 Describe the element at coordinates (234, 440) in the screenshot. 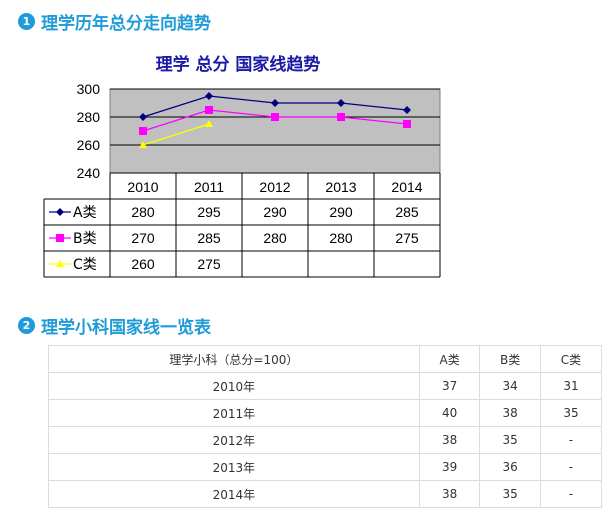

I see `table-cell: 2012年` at that location.